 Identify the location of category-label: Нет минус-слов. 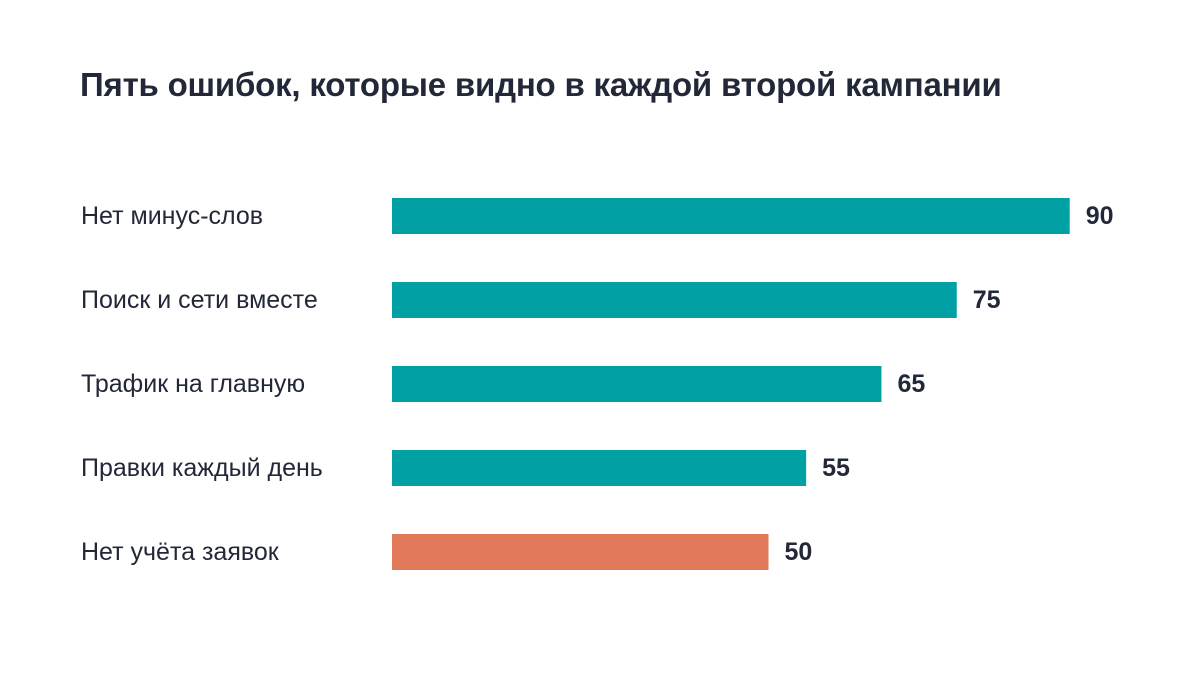
(172, 216).